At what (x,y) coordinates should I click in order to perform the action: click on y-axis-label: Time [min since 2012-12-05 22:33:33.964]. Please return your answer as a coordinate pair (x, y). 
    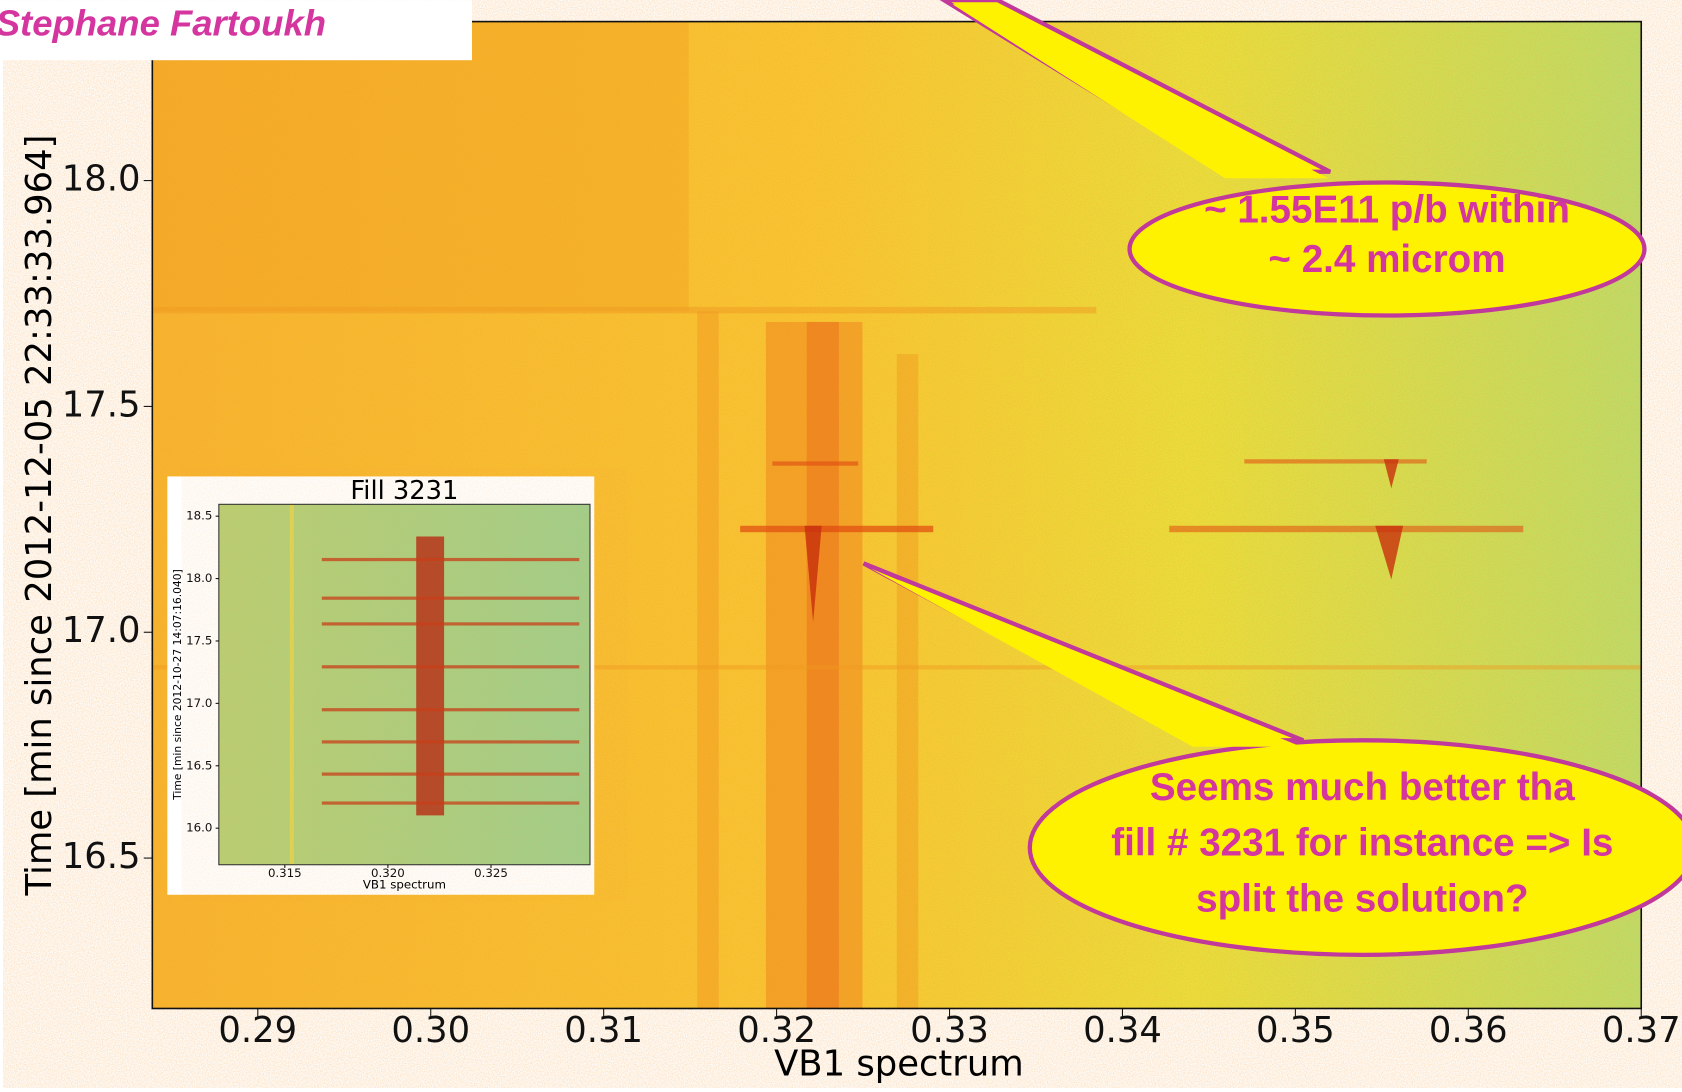
    Looking at the image, I should click on (39, 516).